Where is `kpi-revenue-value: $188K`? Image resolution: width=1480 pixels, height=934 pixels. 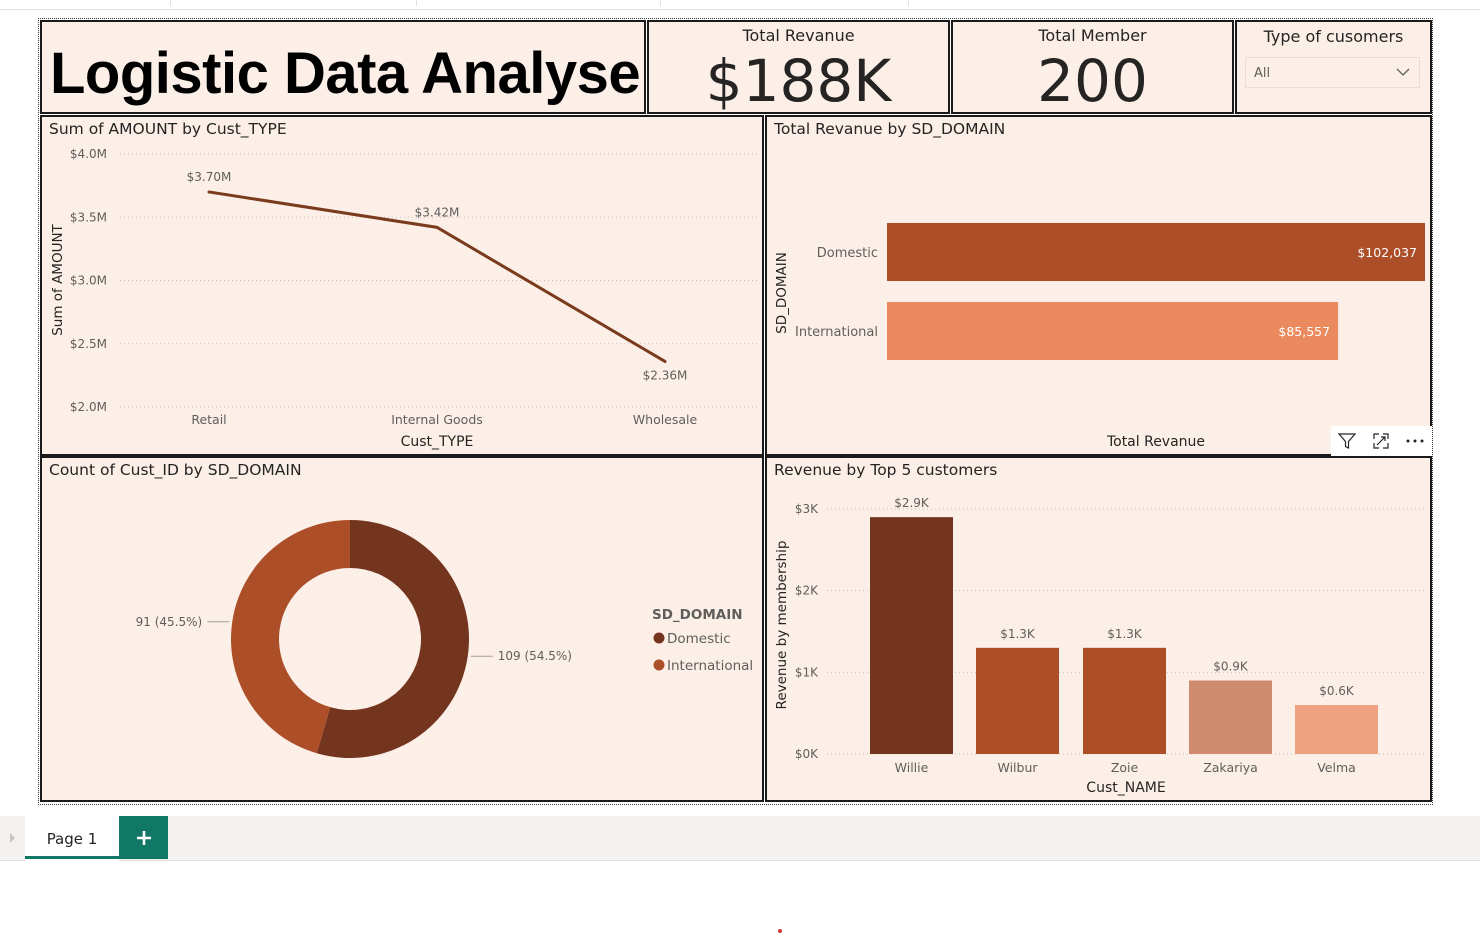
kpi-revenue-value: $188K is located at coordinates (798, 80).